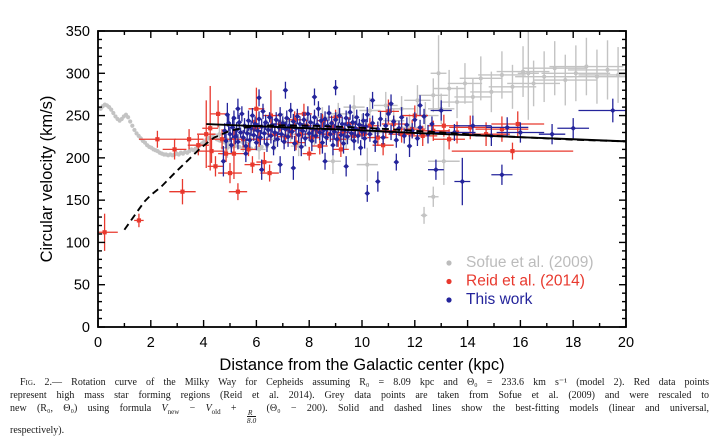  What do you see at coordinates (37, 431) in the screenshot?
I see `caption-line-4: respectively).` at bounding box center [37, 431].